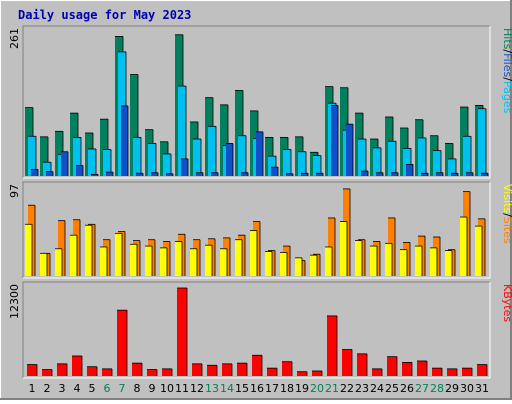 This screenshot has width=512, height=404. Describe the element at coordinates (506, 79) in the screenshot. I see `panel-1-legend-item-4: /` at that location.